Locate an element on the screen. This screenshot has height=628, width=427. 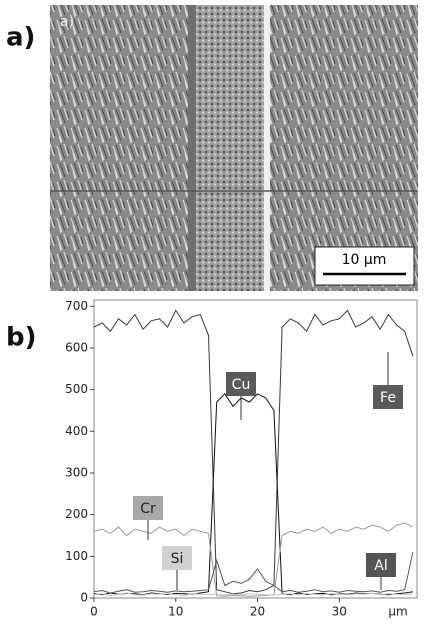
series-label: Al is located at coordinates (380, 566).